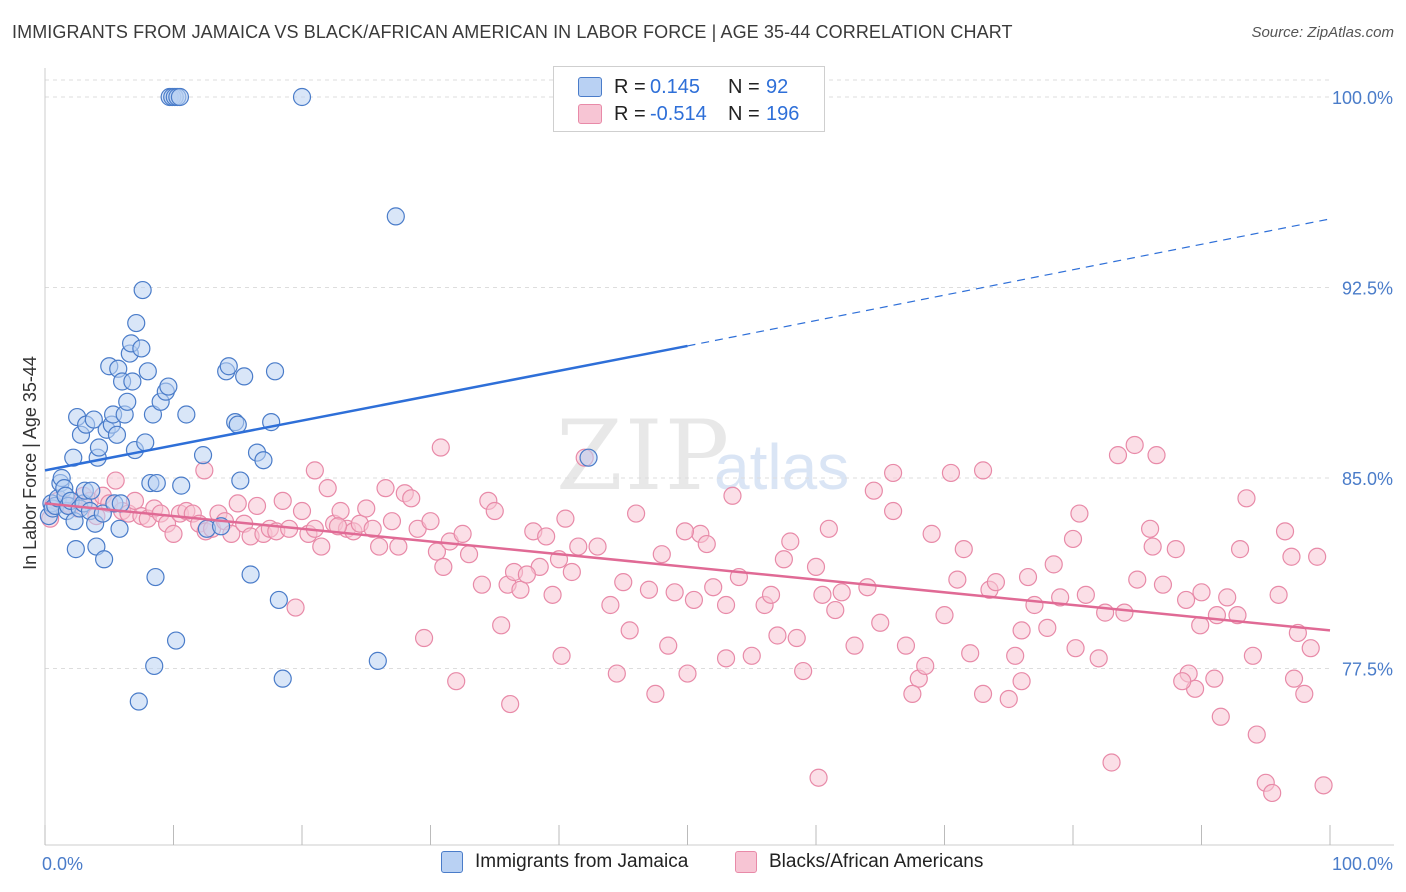 The width and height of the screenshot is (1406, 892). What do you see at coordinates (1367, 479) in the screenshot?
I see `y-tick-label: 85.0%` at bounding box center [1367, 479].